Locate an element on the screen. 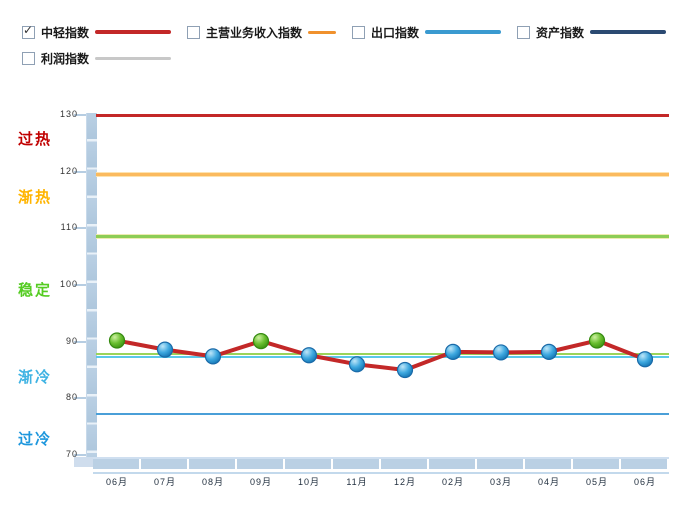  data-point-05月-90.2 is located at coordinates (597, 340).